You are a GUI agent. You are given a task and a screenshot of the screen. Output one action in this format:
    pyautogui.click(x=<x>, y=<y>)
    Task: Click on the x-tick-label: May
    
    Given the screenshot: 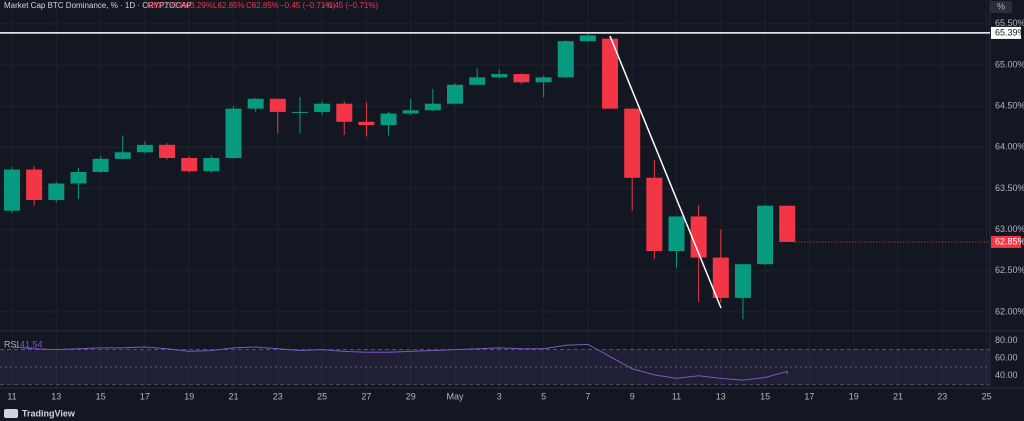 What is the action you would take?
    pyautogui.click(x=455, y=396)
    